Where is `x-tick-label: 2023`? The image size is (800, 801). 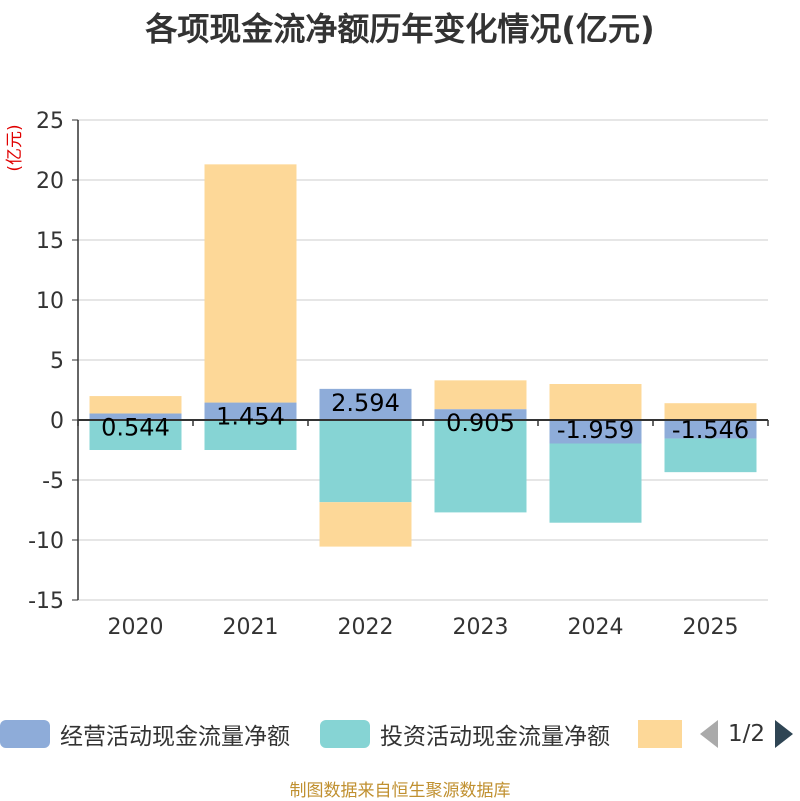 x-tick-label: 2023 is located at coordinates (481, 627).